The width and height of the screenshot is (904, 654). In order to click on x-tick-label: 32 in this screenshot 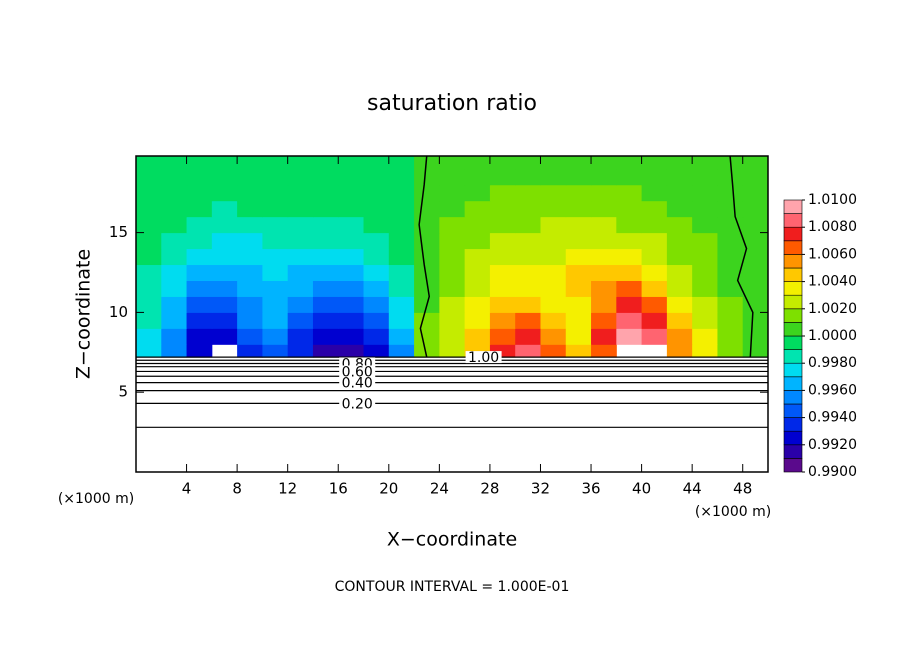, I will do `click(540, 489)`.